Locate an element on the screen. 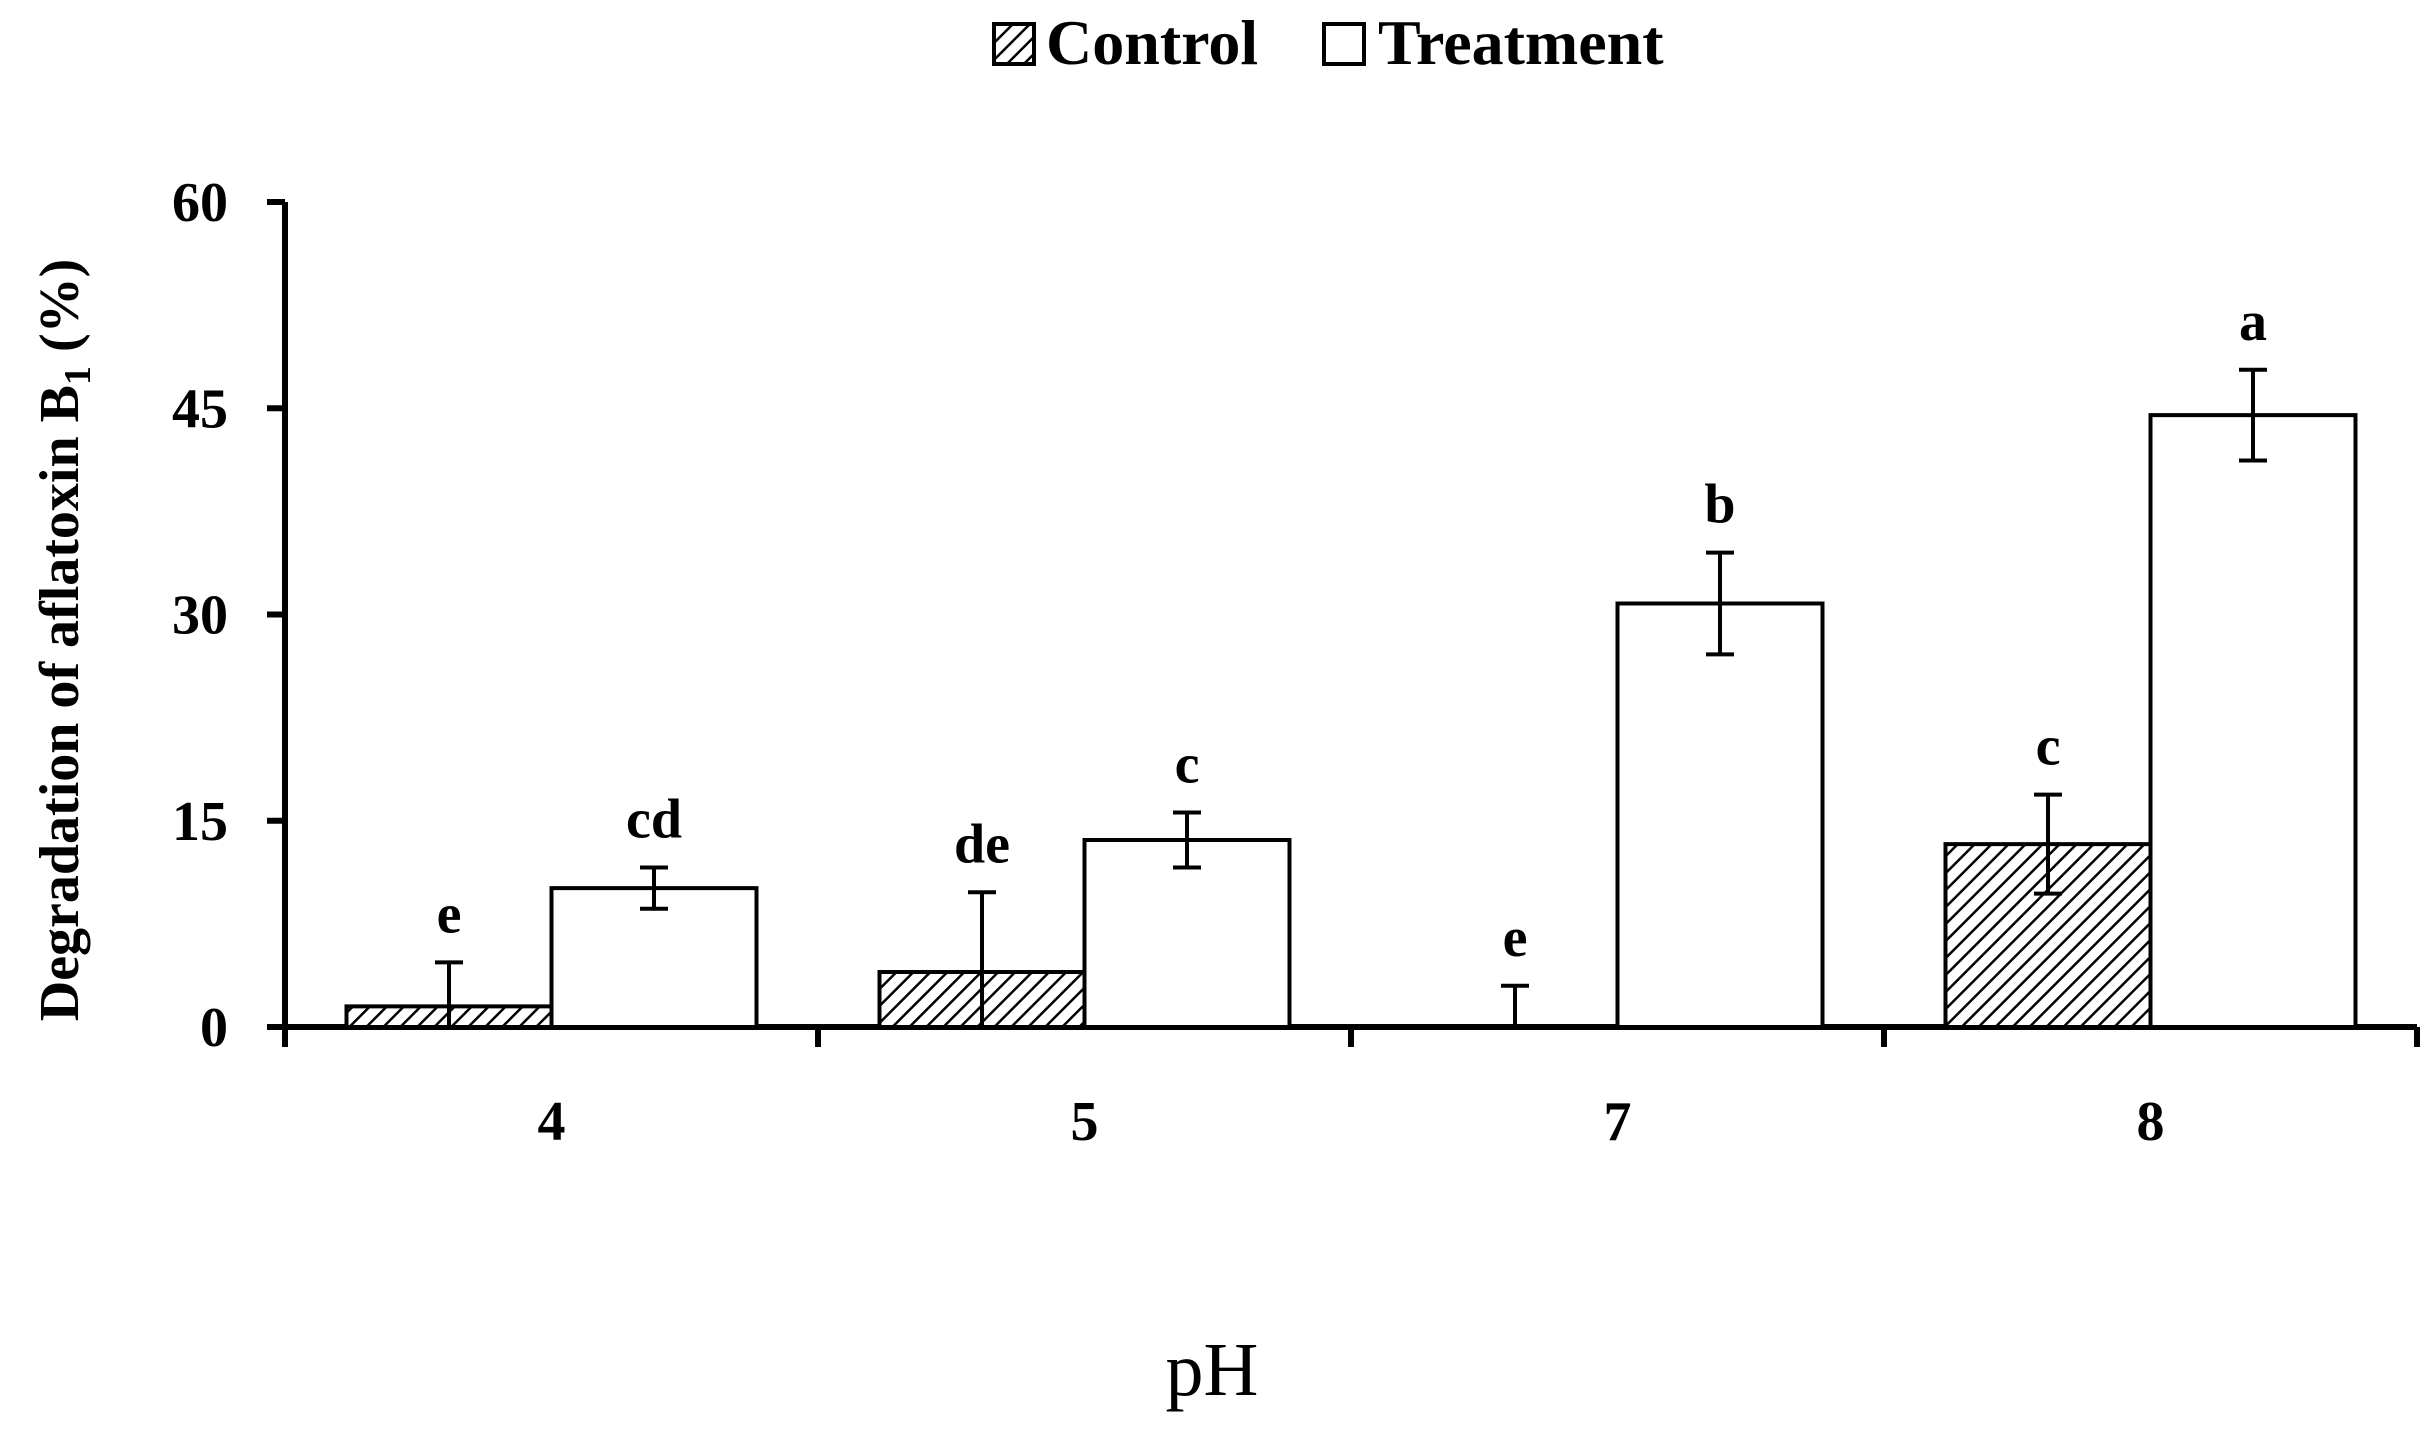  y-tick-label: 60 is located at coordinates (200, 203).